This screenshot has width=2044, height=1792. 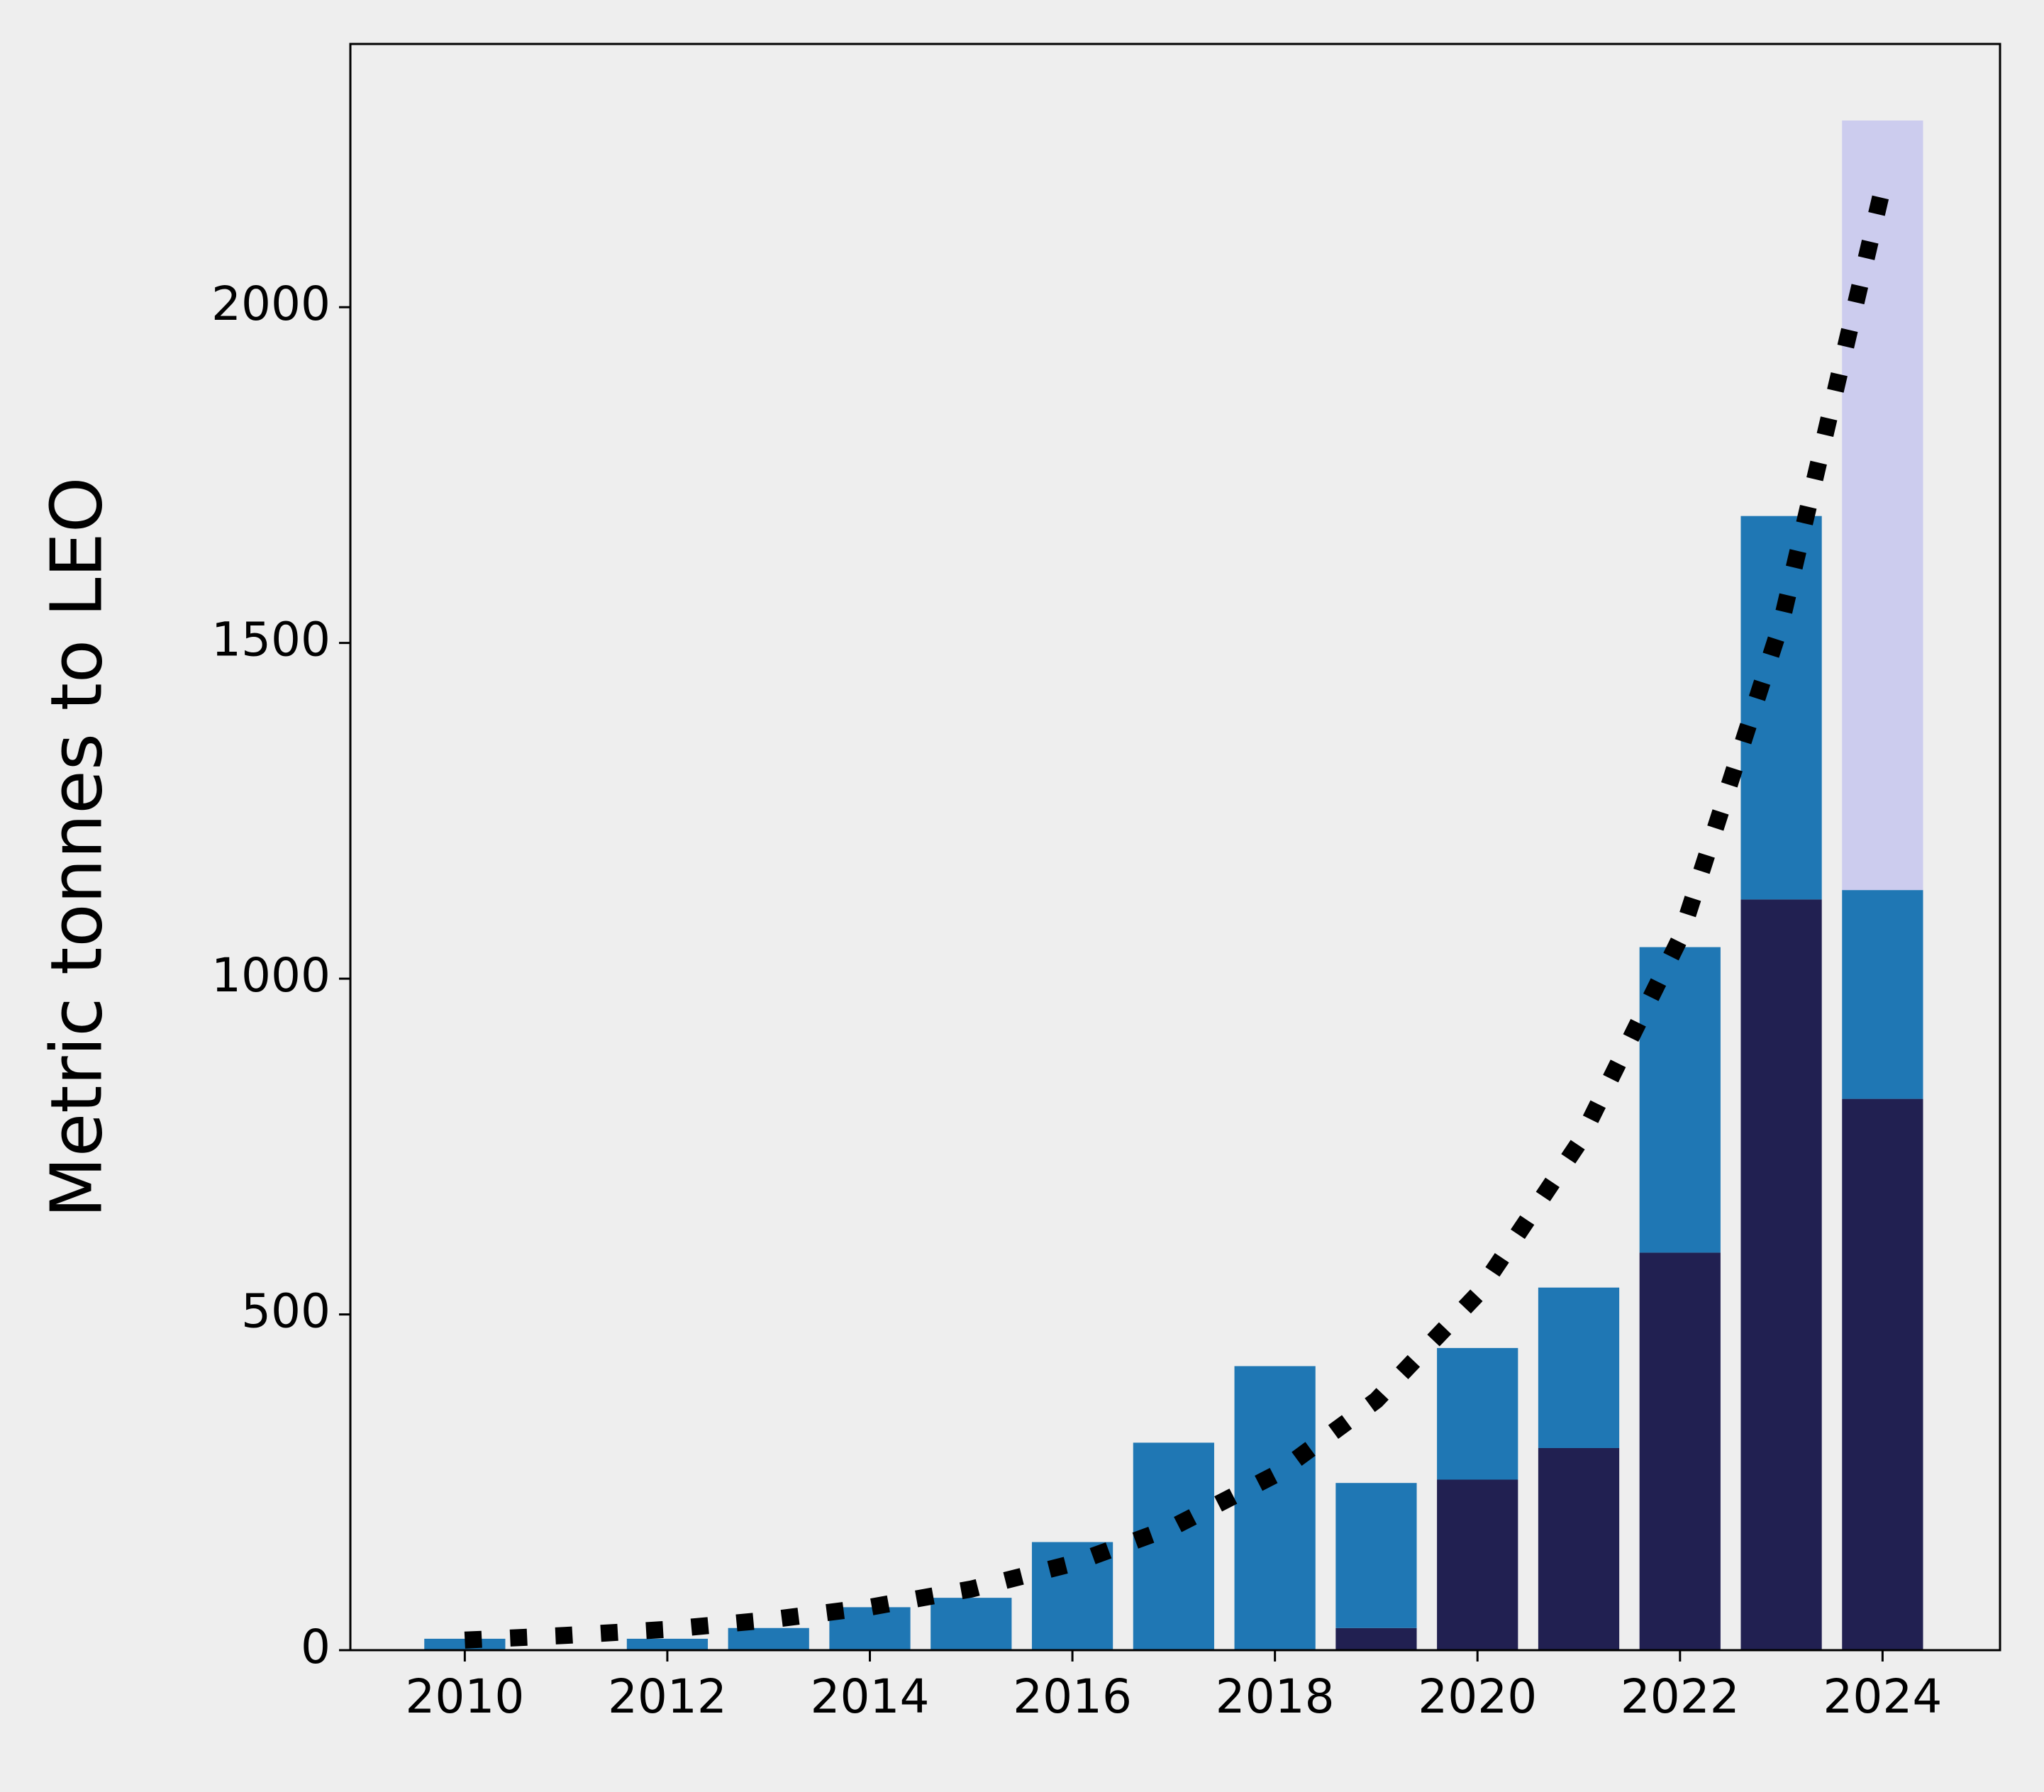 What do you see at coordinates (271, 304) in the screenshot?
I see `y-tick-label: 2000` at bounding box center [271, 304].